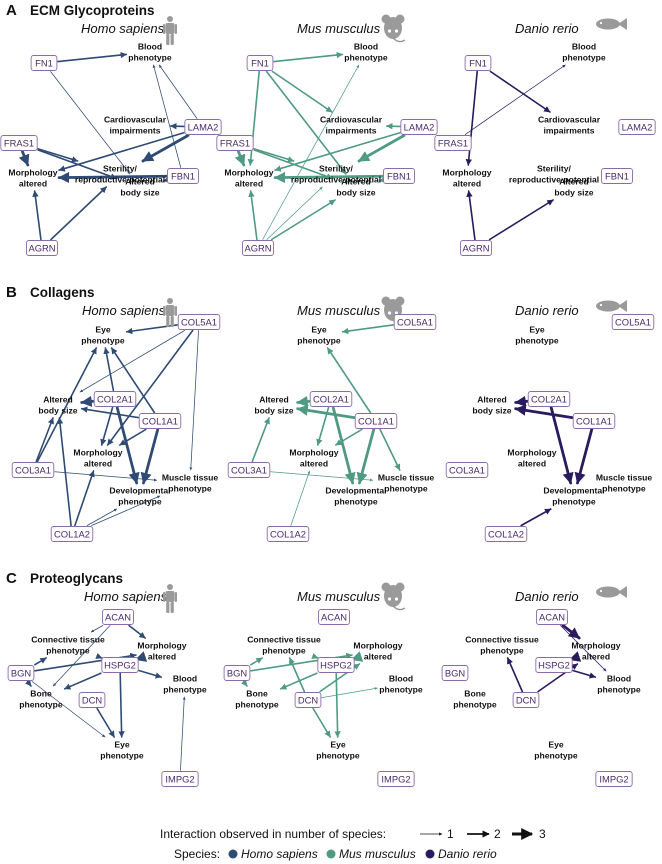  I want to click on edge-fras1-to-steril-mus, so click(274, 155).